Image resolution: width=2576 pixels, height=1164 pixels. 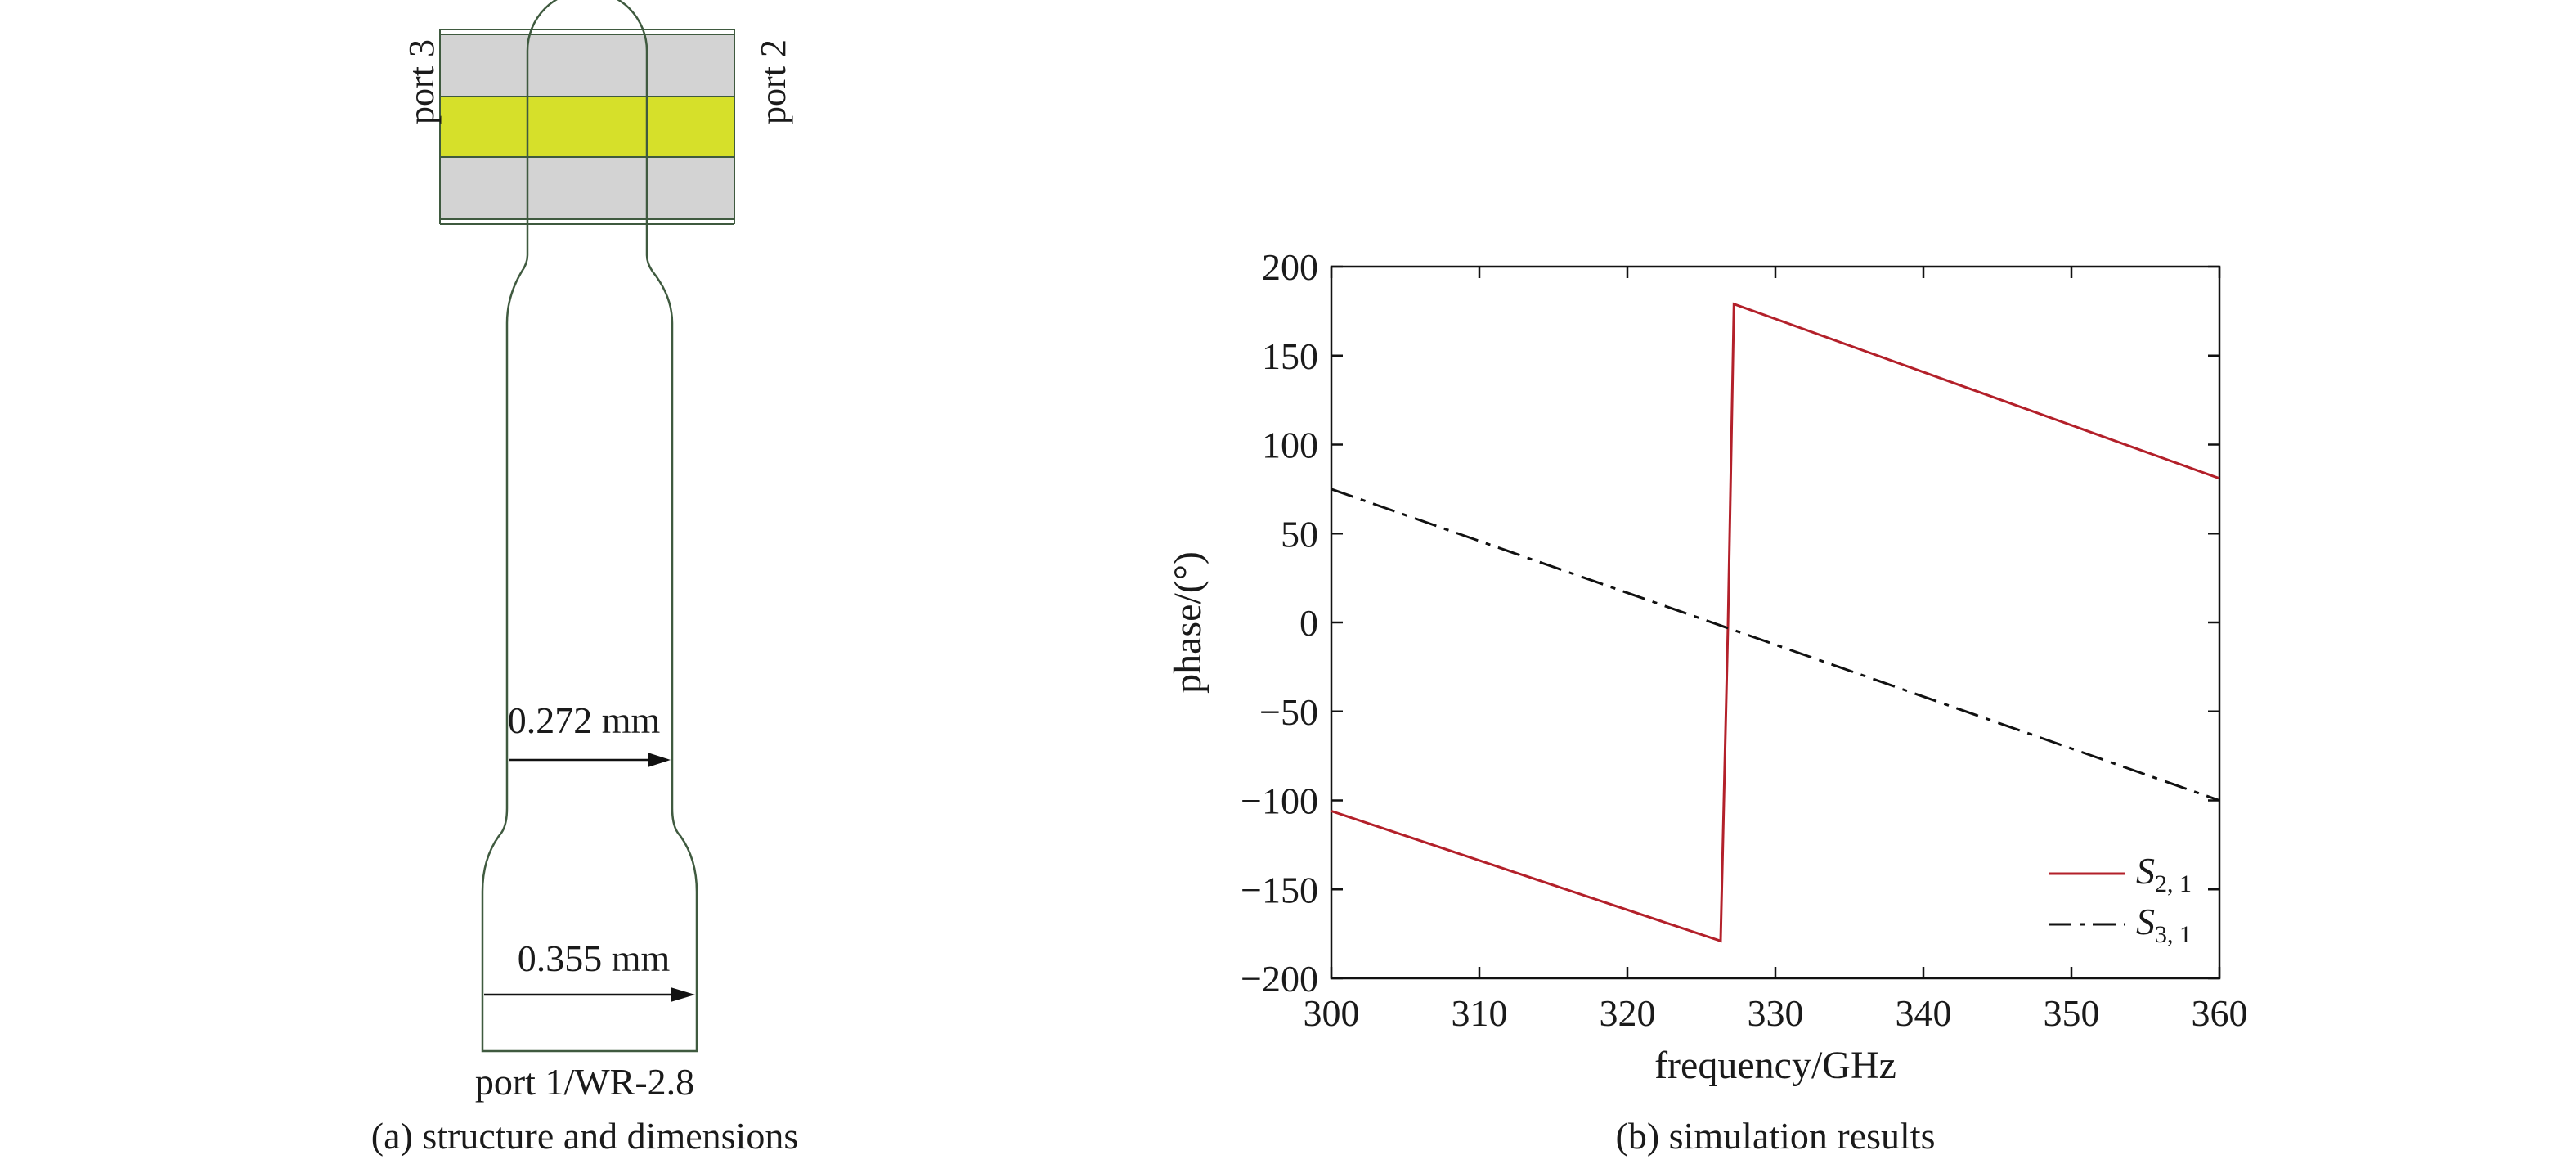 What do you see at coordinates (585, 1136) in the screenshot?
I see `caption-a: (a) structure and dimensions` at bounding box center [585, 1136].